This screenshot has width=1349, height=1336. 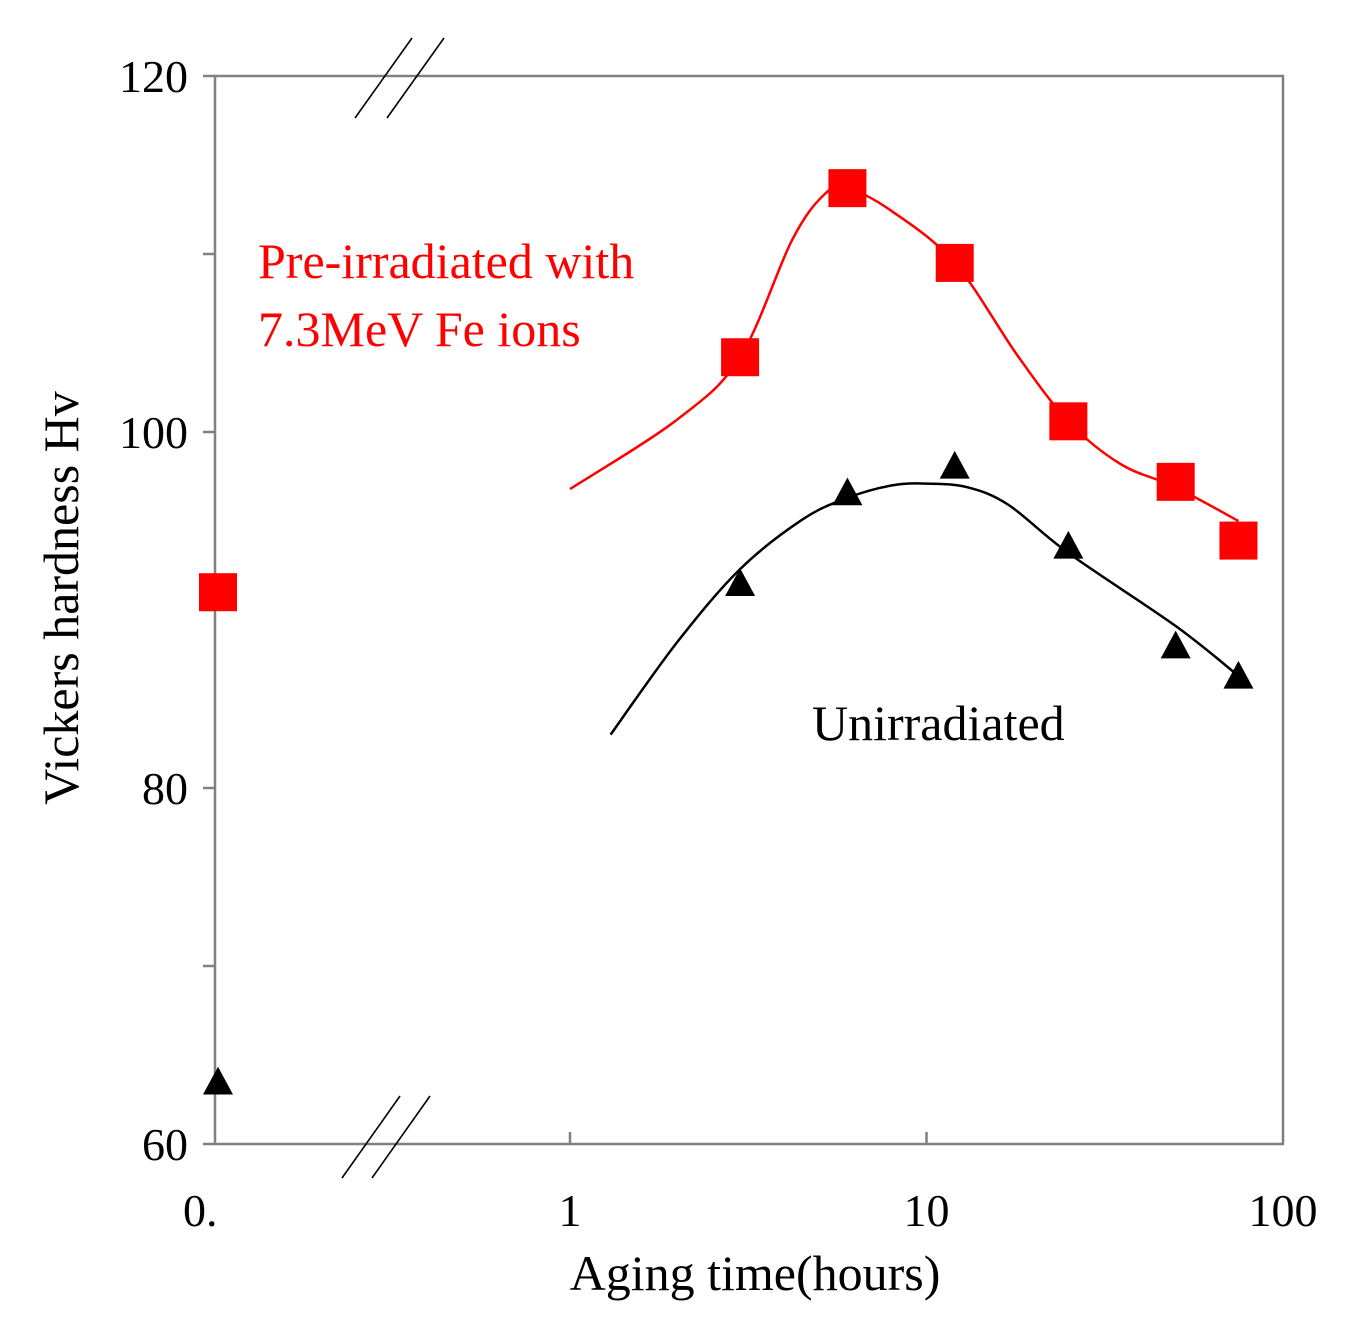 What do you see at coordinates (938, 723) in the screenshot?
I see `series-label-unirradiated: Unirradiated` at bounding box center [938, 723].